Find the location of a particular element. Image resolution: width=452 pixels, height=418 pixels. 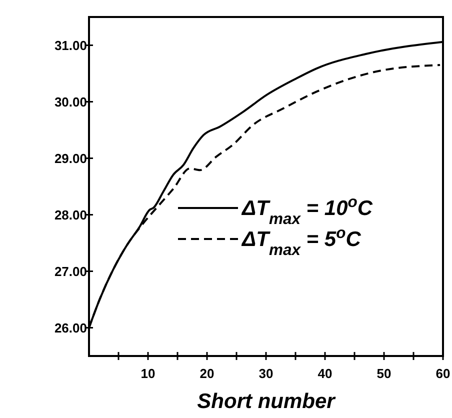

x-tick-label: 10 is located at coordinates (148, 373).